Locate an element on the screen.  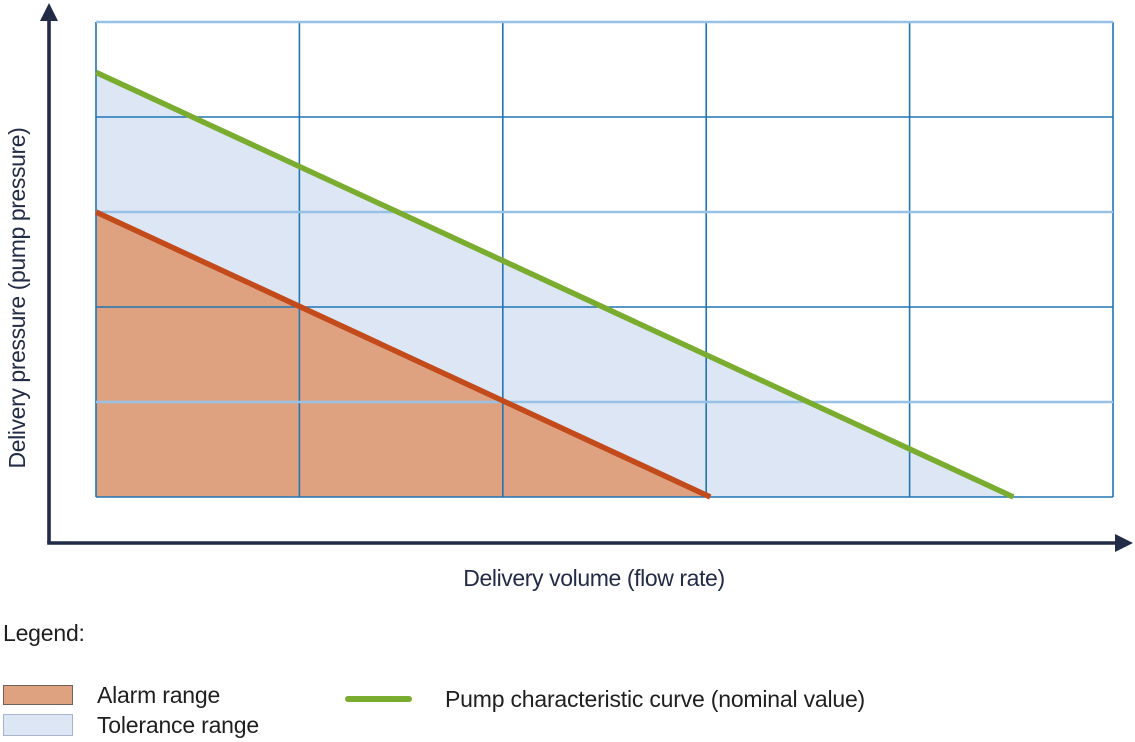
alarm-range-label: Alarm range is located at coordinates (159, 695).